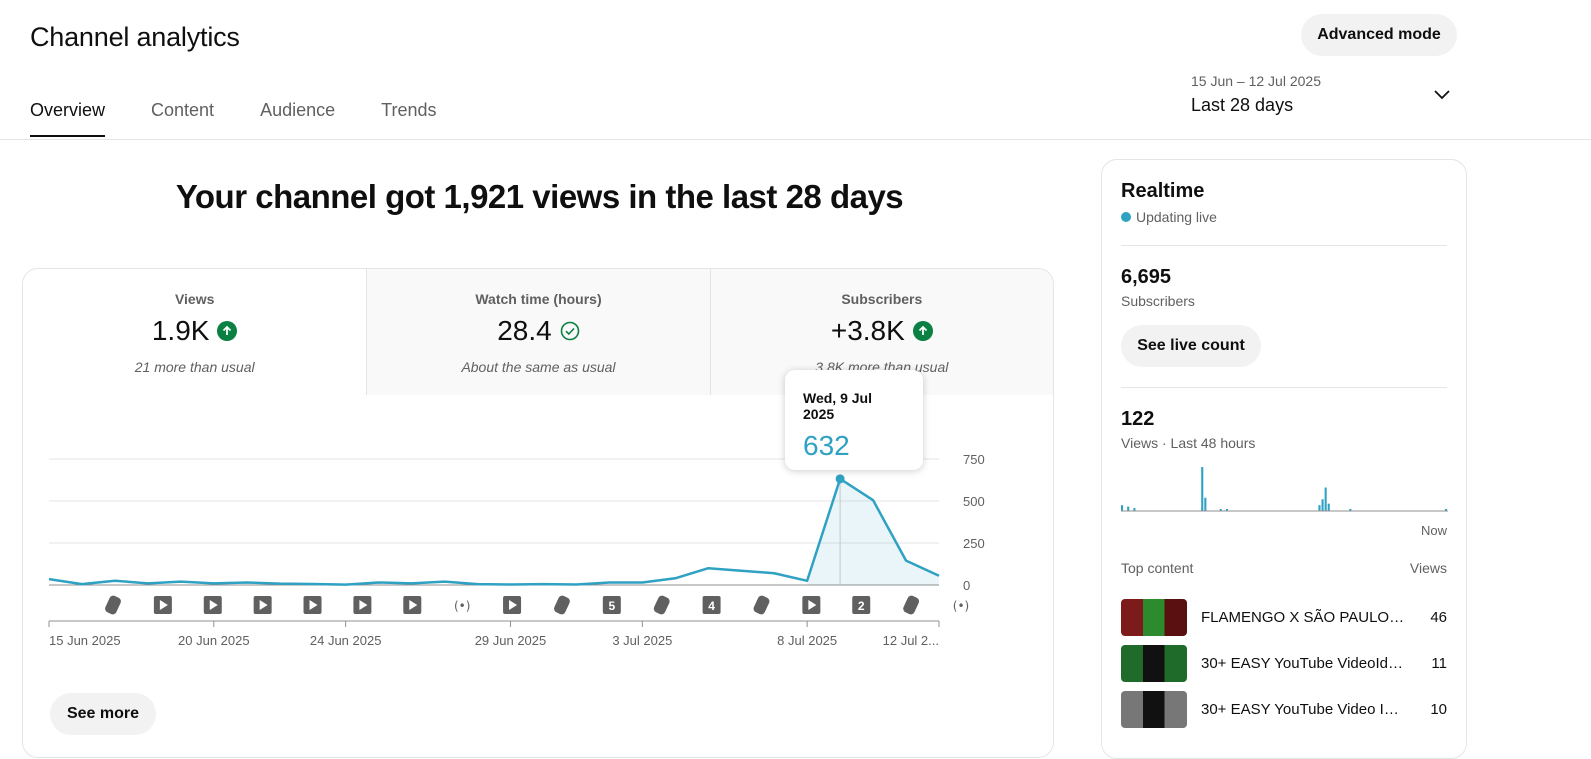 The image size is (1591, 759). Describe the element at coordinates (1321, 98) in the screenshot. I see `date-range-selector: 15 Jun – 12 Jul 2025 Last 28 days` at that location.